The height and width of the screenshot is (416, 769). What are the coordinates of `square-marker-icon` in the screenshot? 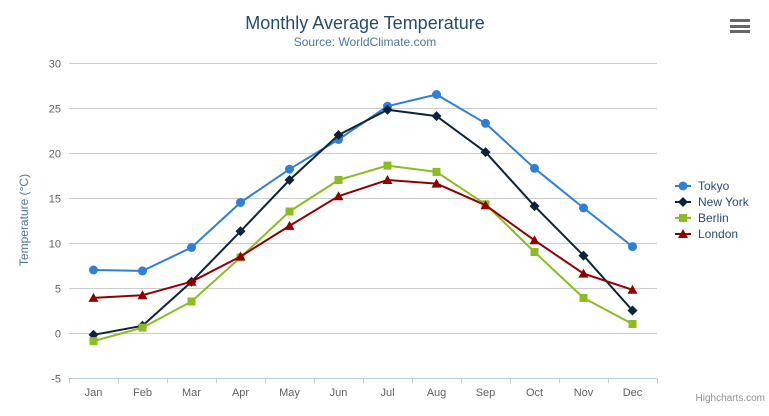 It's located at (683, 218).